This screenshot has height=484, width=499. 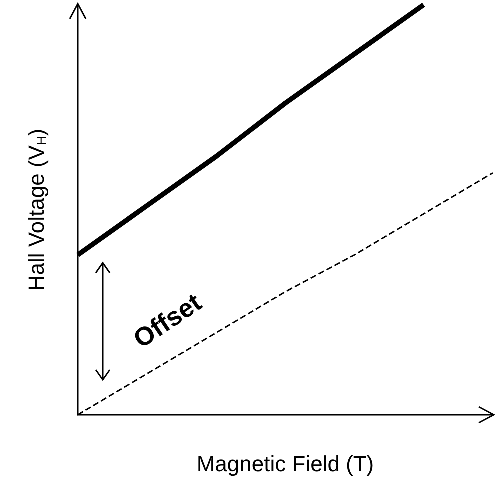 What do you see at coordinates (285, 464) in the screenshot?
I see `x-axis-title: Magnetic Field (T)` at bounding box center [285, 464].